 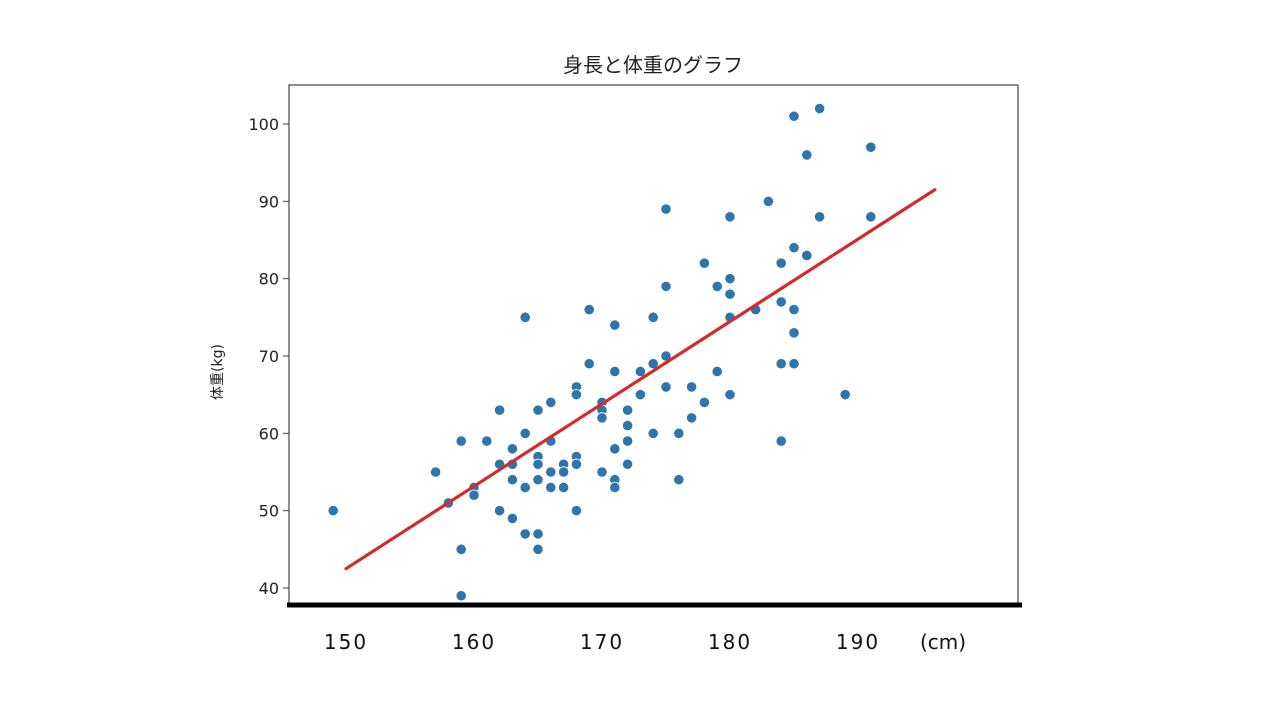 What do you see at coordinates (263, 124) in the screenshot?
I see `y-tick-label: 100` at bounding box center [263, 124].